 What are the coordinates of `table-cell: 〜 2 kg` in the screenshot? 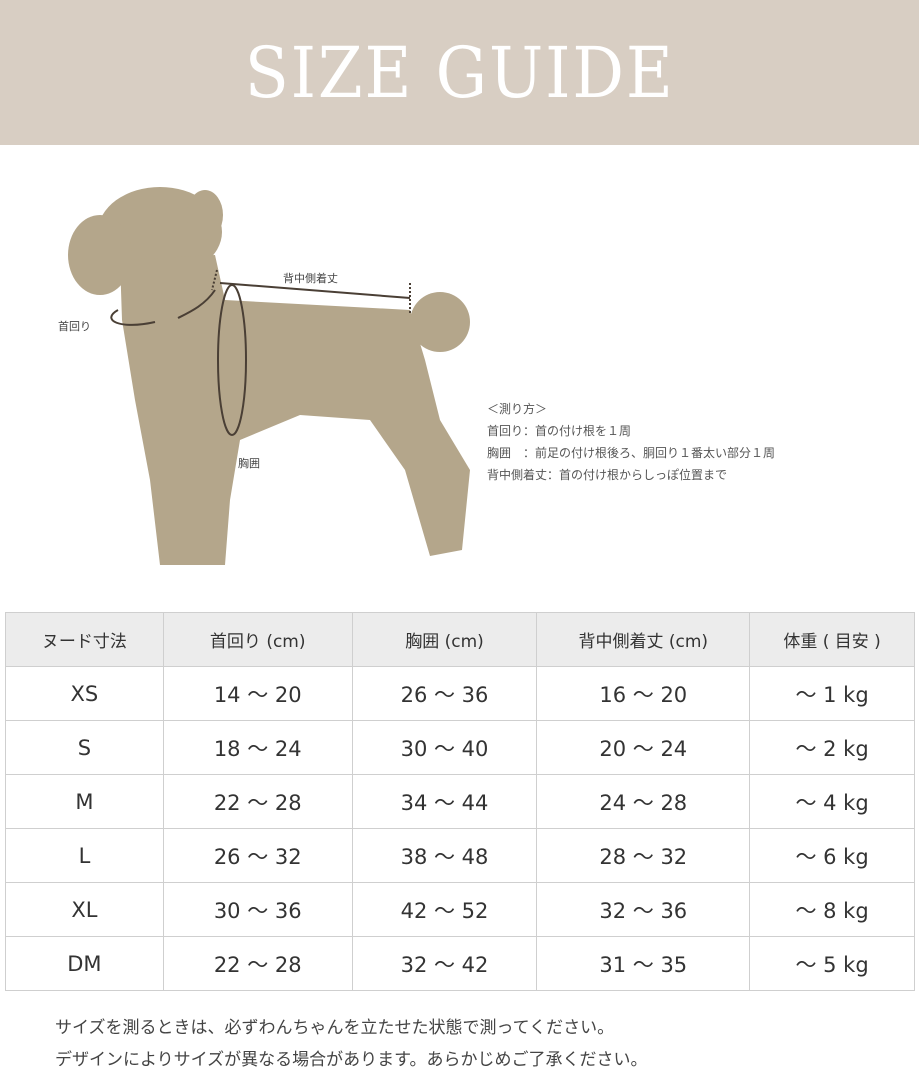 It's located at (832, 747).